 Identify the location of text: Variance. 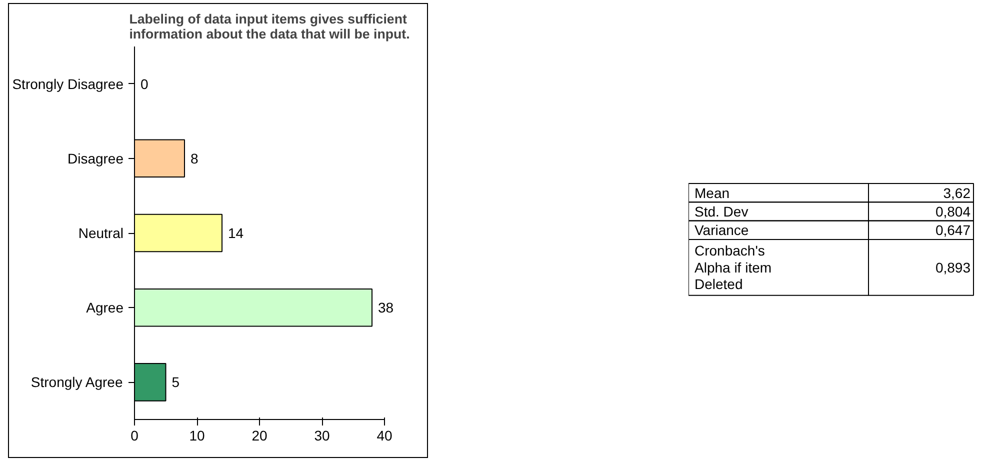
(721, 230).